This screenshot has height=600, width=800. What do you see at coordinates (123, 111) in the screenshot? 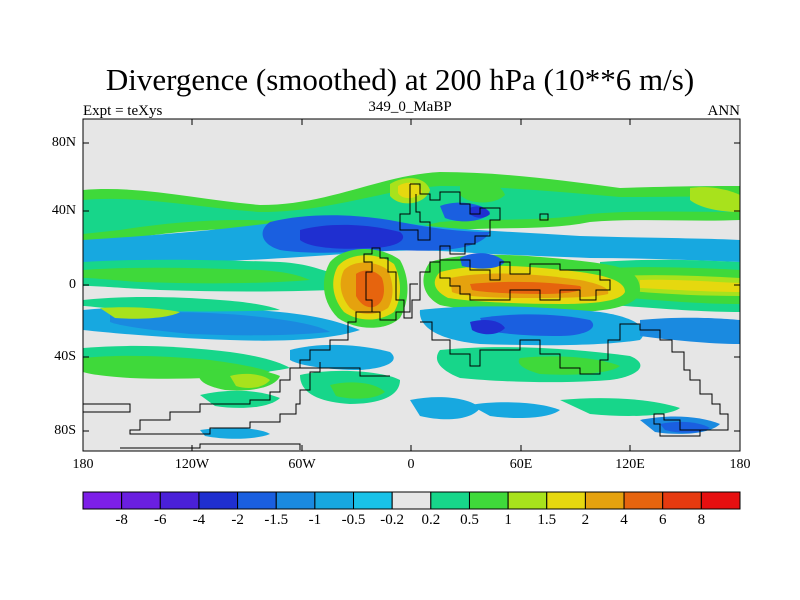
I see `experiment-label: Expt = teXys` at bounding box center [123, 111].